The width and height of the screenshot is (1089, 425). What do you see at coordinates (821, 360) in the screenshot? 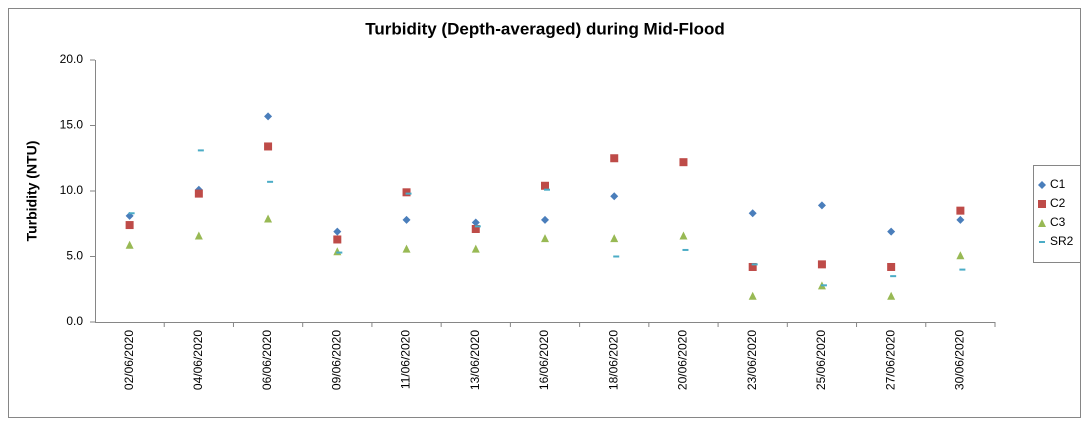
I see `x-tick-label: 25/06/2020` at bounding box center [821, 360].